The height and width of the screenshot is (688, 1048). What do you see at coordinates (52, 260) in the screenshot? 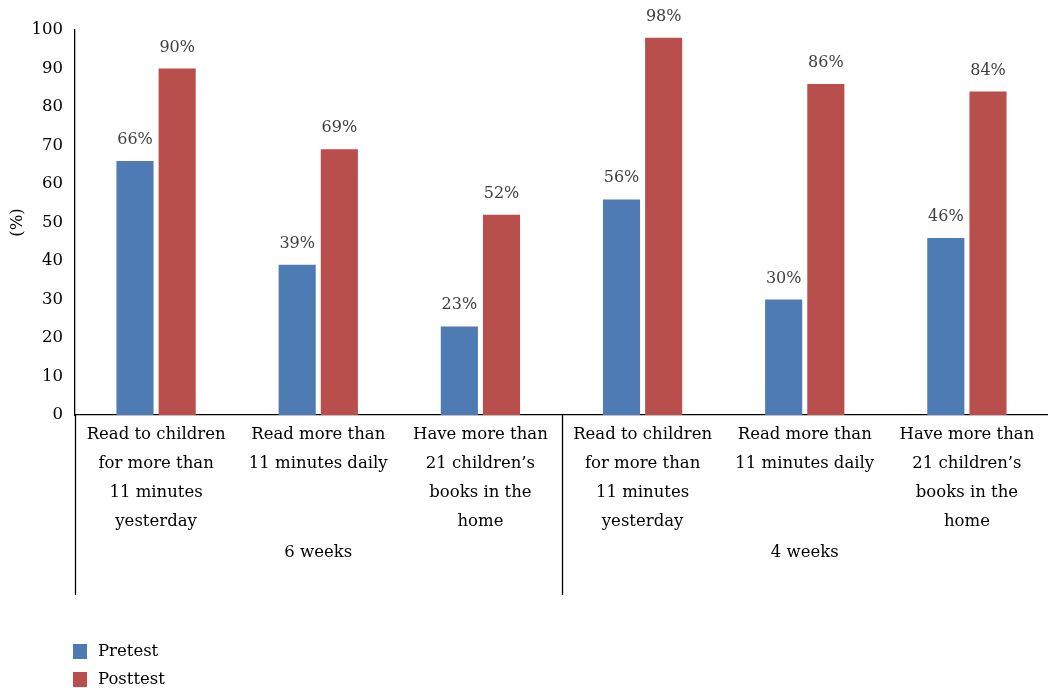
I see `y-tick-label: 40` at bounding box center [52, 260].